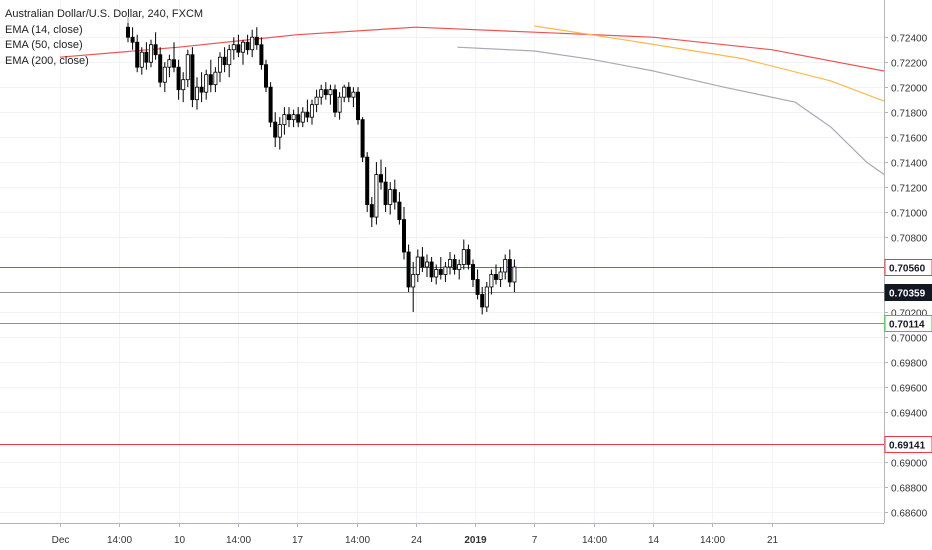 The width and height of the screenshot is (932, 550). What do you see at coordinates (61, 540) in the screenshot?
I see `x-tick-label: Dec` at bounding box center [61, 540].